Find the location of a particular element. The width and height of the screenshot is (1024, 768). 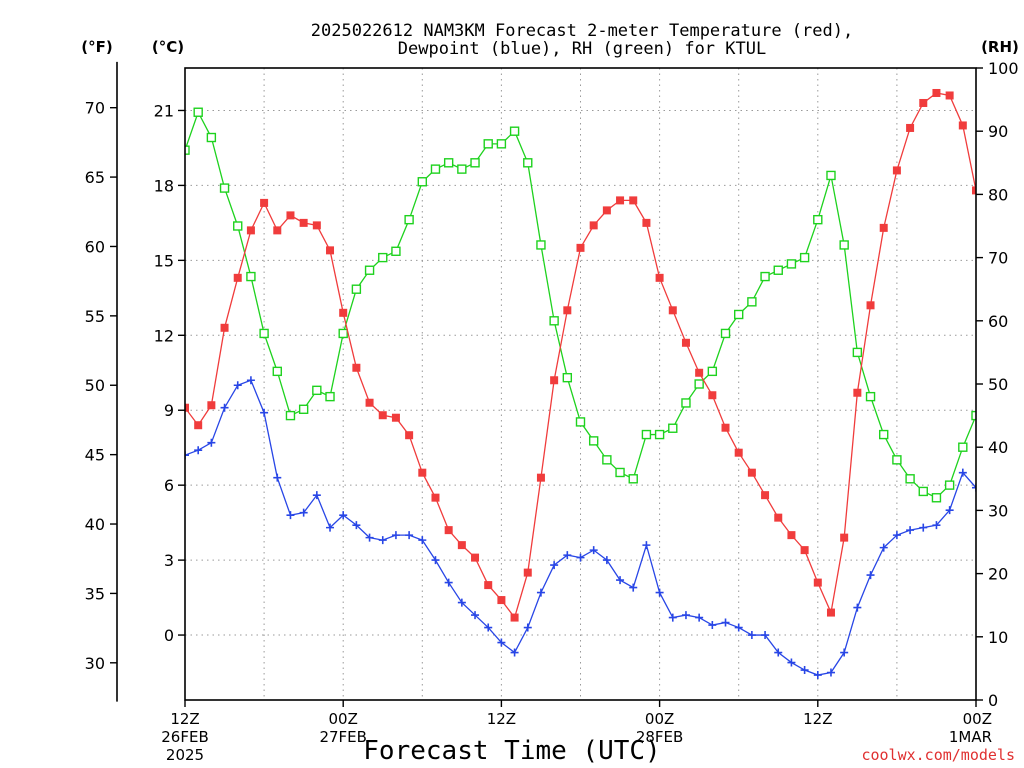

celsius-tick-label: 18 is located at coordinates (164, 185).